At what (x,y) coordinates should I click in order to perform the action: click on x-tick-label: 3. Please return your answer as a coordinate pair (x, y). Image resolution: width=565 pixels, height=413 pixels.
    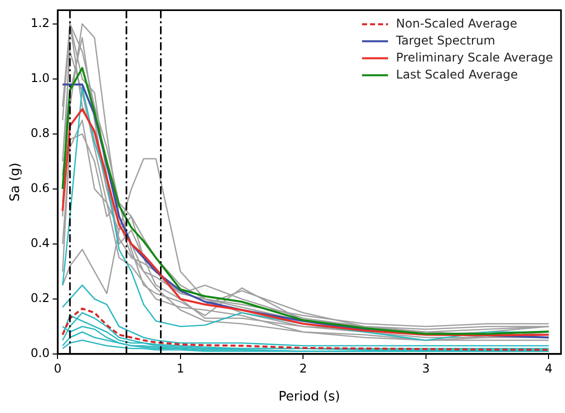
    Looking at the image, I should click on (426, 368).